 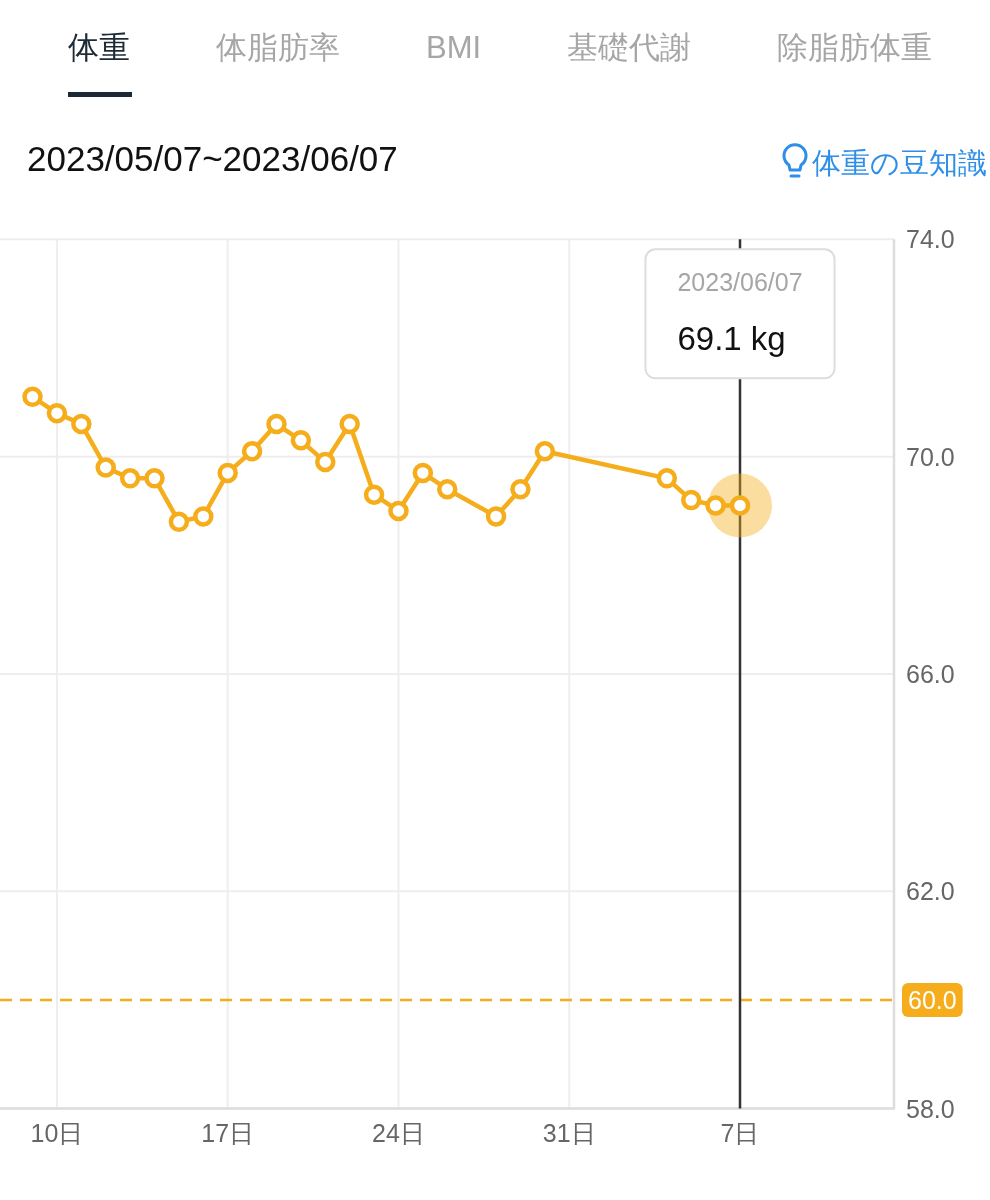 I want to click on annotation: 69.1 kg, so click(x=731, y=339).